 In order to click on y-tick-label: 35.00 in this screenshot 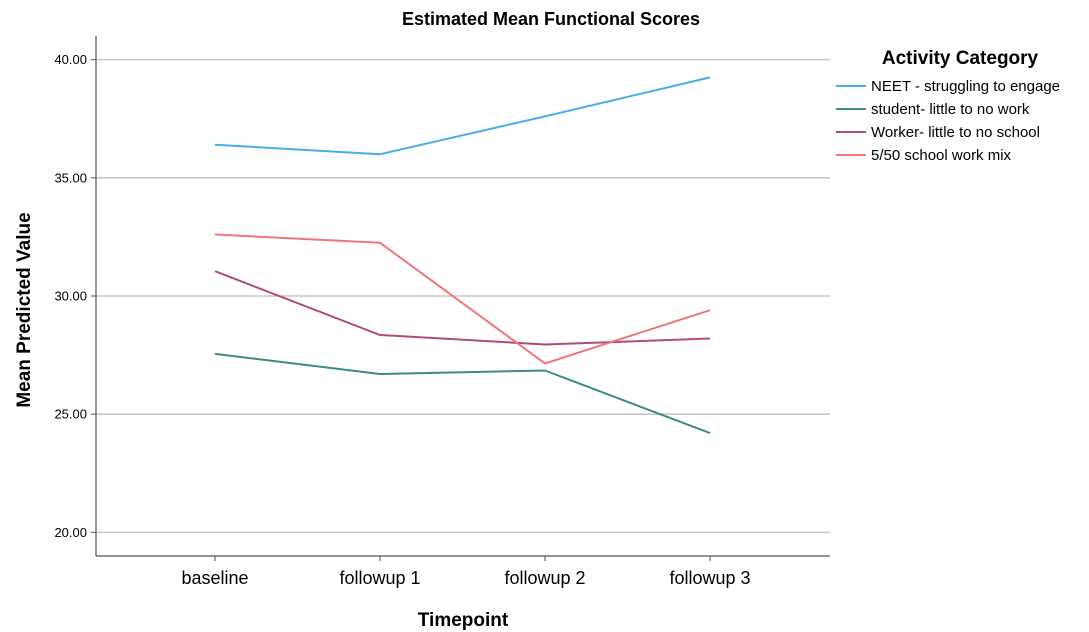, I will do `click(70, 177)`.